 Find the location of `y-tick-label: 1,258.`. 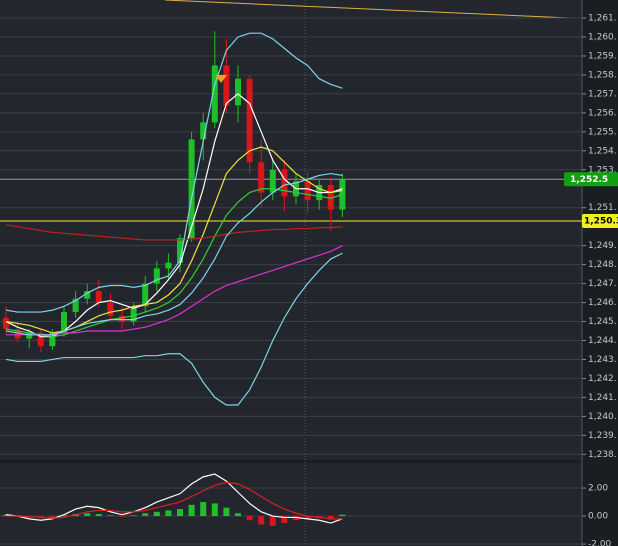

y-tick-label: 1,258. is located at coordinates (602, 75).